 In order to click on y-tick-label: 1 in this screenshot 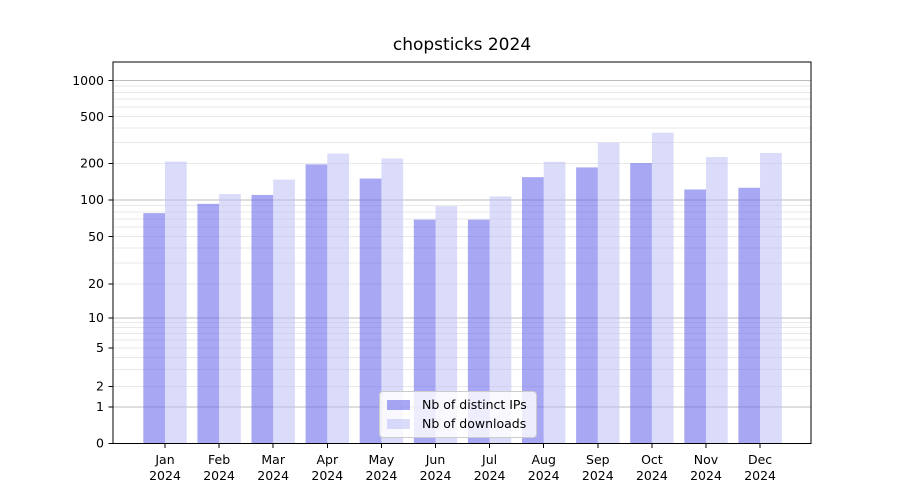, I will do `click(100, 406)`.